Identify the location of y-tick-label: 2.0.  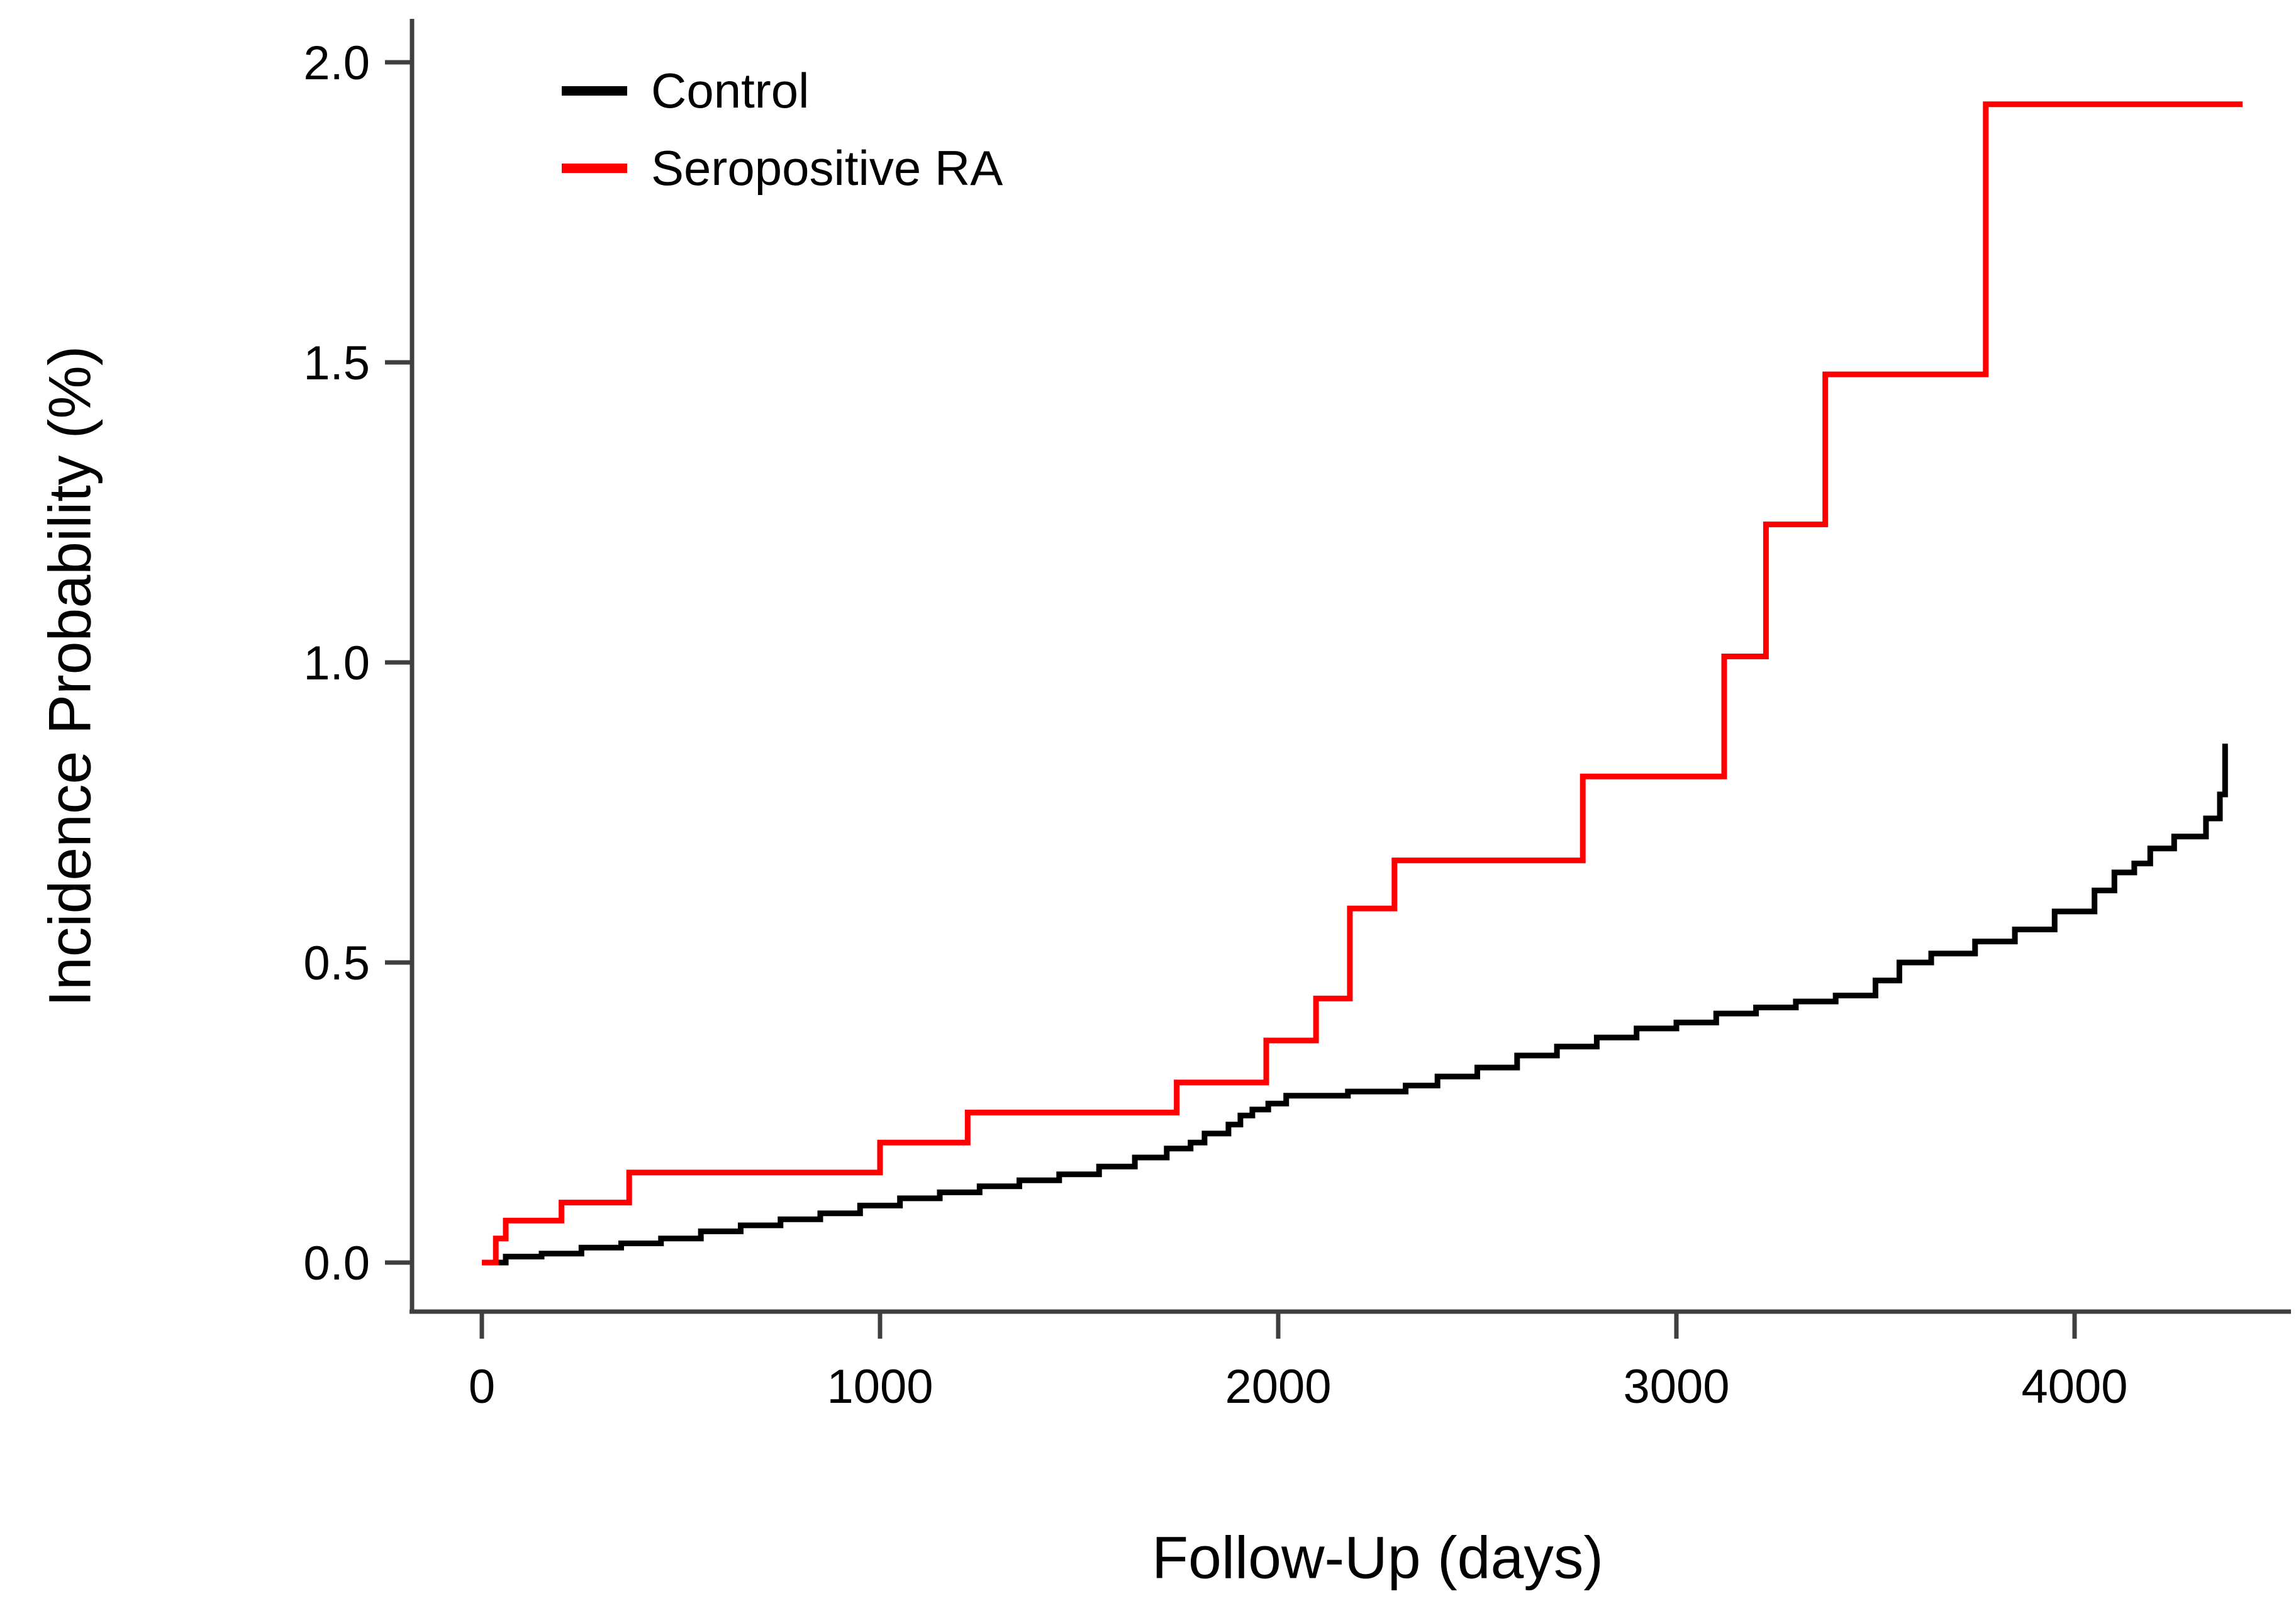
(336, 63).